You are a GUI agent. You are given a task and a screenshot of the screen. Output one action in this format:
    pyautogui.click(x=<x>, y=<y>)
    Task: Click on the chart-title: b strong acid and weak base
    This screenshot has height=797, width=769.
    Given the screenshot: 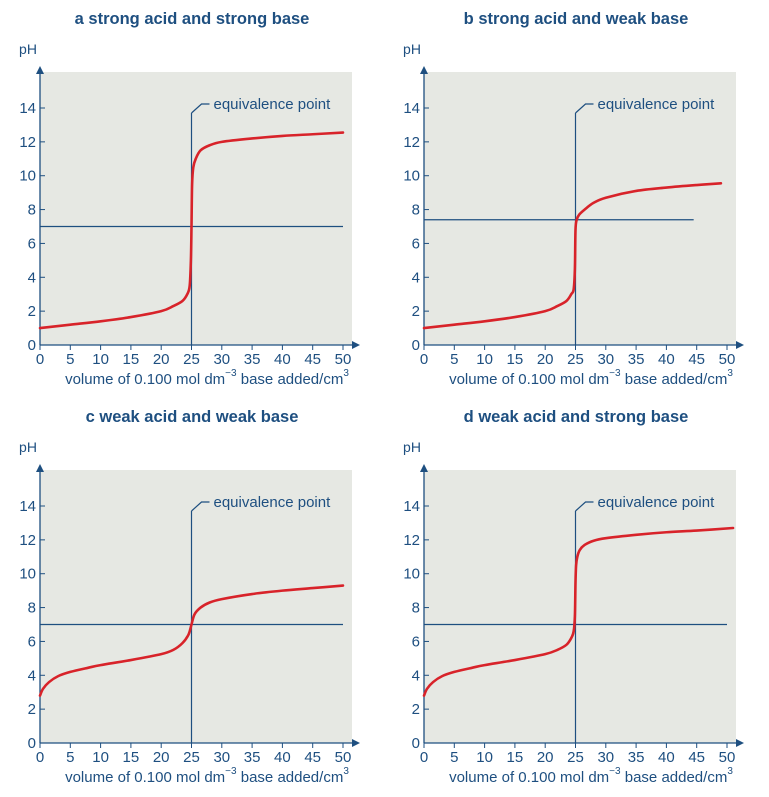 What is the action you would take?
    pyautogui.click(x=576, y=19)
    